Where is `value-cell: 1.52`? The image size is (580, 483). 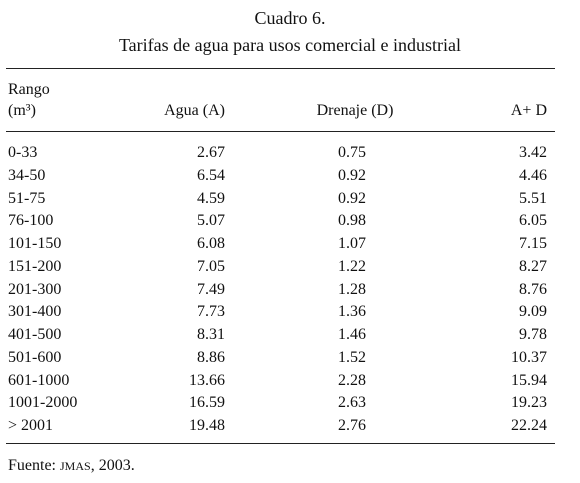
value-cell: 1.52 is located at coordinates (352, 357).